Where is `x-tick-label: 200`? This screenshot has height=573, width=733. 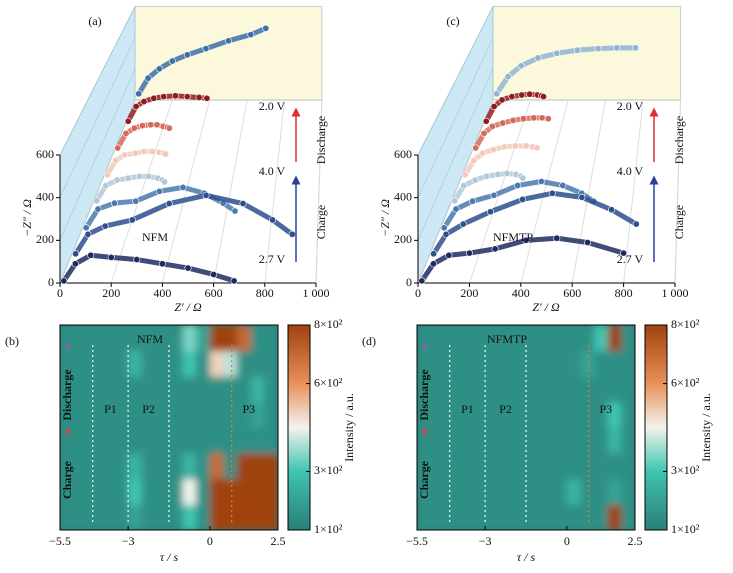 x-tick-label: 200 is located at coordinates (111, 293).